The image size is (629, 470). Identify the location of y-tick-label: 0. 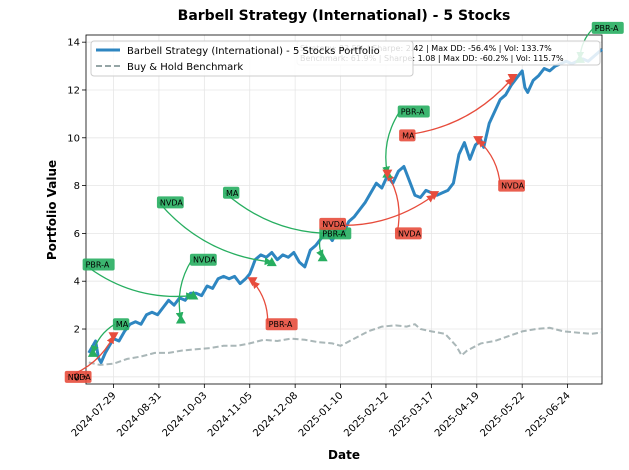
(77, 377).